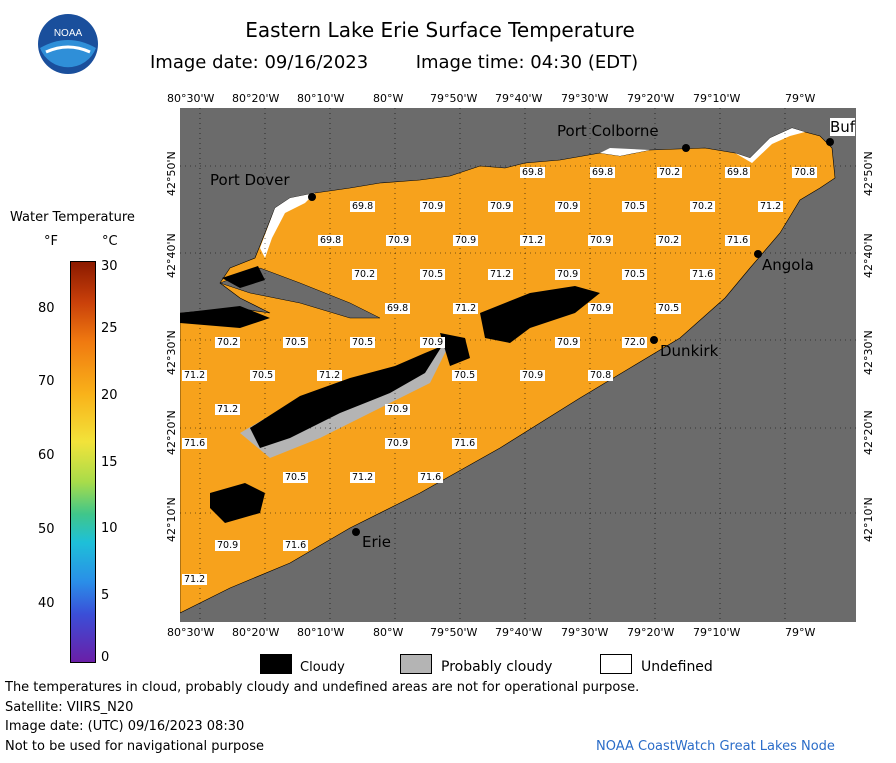  I want to click on city-label: Port Colborne, so click(608, 131).